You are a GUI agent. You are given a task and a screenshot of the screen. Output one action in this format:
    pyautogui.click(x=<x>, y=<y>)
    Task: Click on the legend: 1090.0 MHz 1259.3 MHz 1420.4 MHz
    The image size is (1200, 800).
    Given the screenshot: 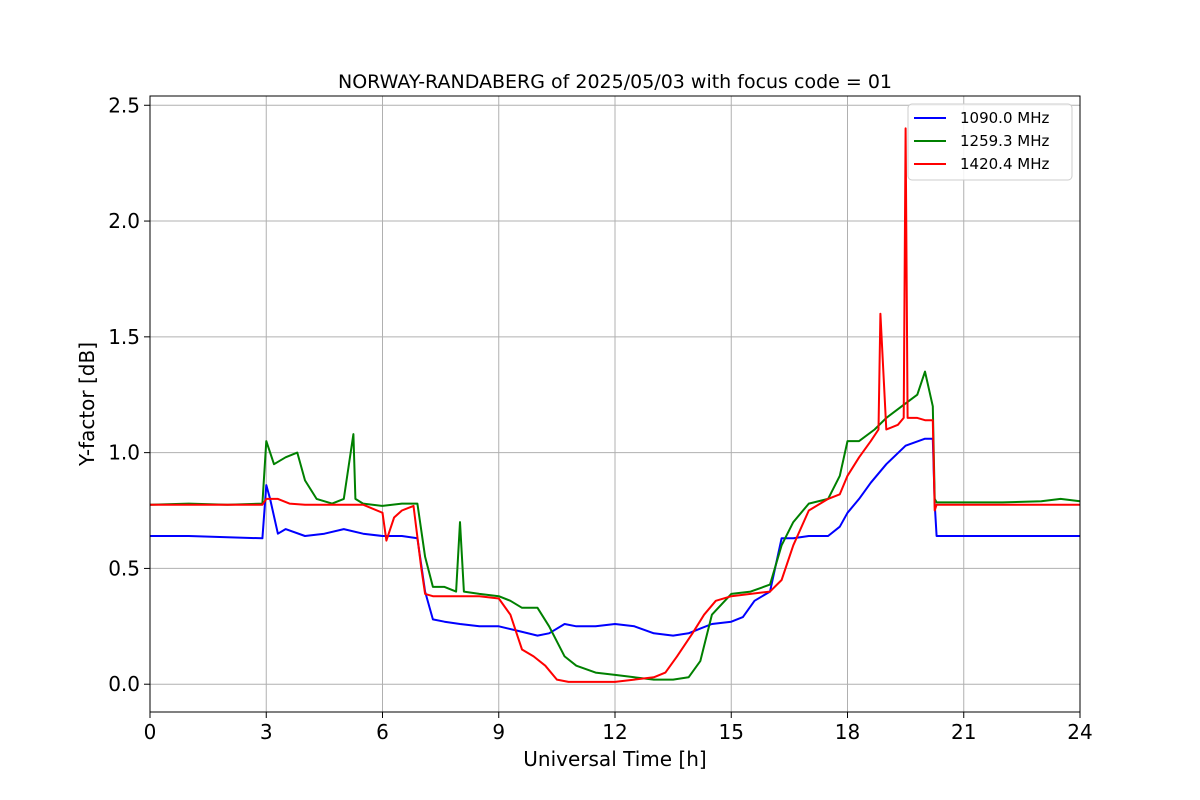 What is the action you would take?
    pyautogui.click(x=990, y=142)
    